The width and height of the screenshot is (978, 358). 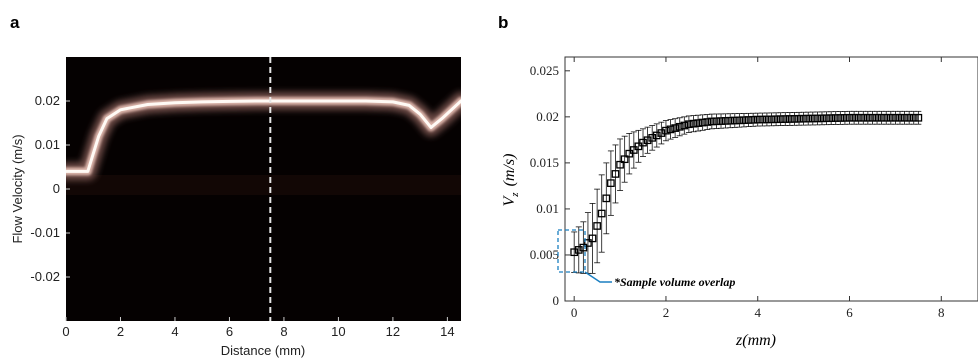 What do you see at coordinates (544, 162) in the screenshot?
I see `y-tick-label: 0.015` at bounding box center [544, 162].